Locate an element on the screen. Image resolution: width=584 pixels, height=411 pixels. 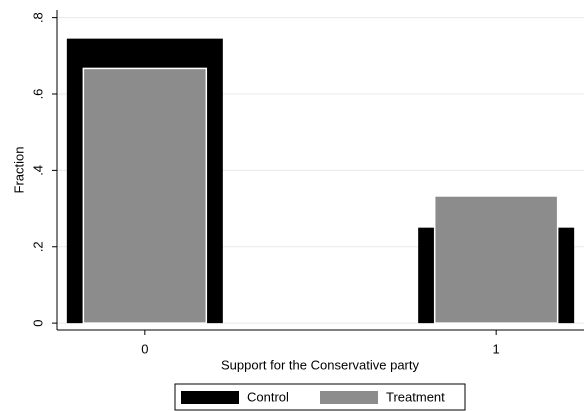
x-tick-label: 0 is located at coordinates (144, 348).